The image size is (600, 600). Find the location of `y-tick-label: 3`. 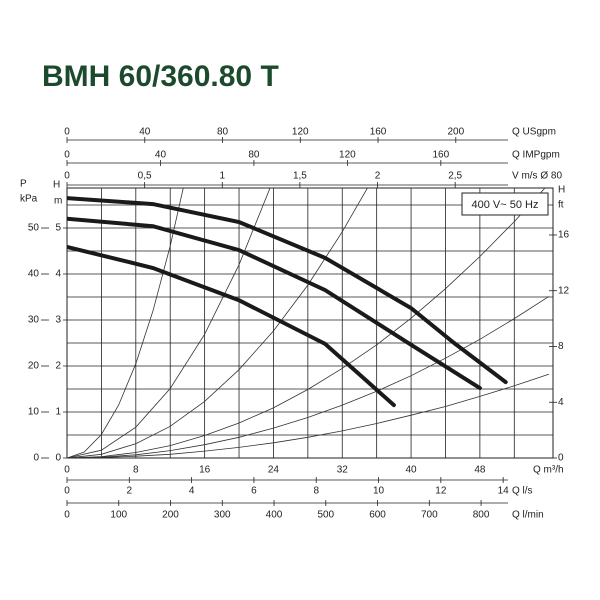

y-tick-label: 3 is located at coordinates (58, 320).